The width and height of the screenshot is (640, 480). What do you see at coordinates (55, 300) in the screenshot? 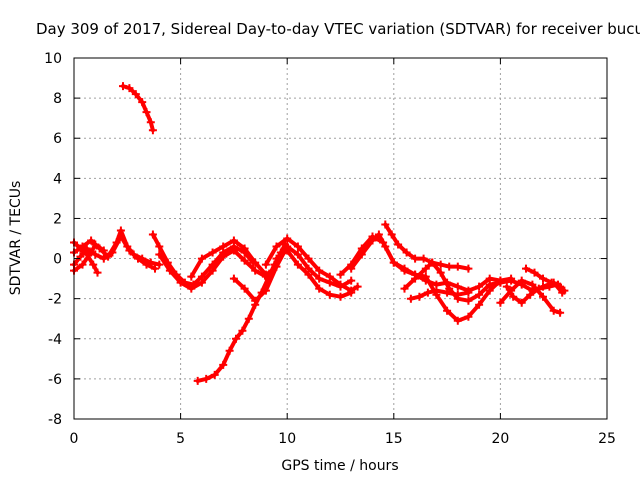
I see `y-tick-label: -2` at bounding box center [55, 300].